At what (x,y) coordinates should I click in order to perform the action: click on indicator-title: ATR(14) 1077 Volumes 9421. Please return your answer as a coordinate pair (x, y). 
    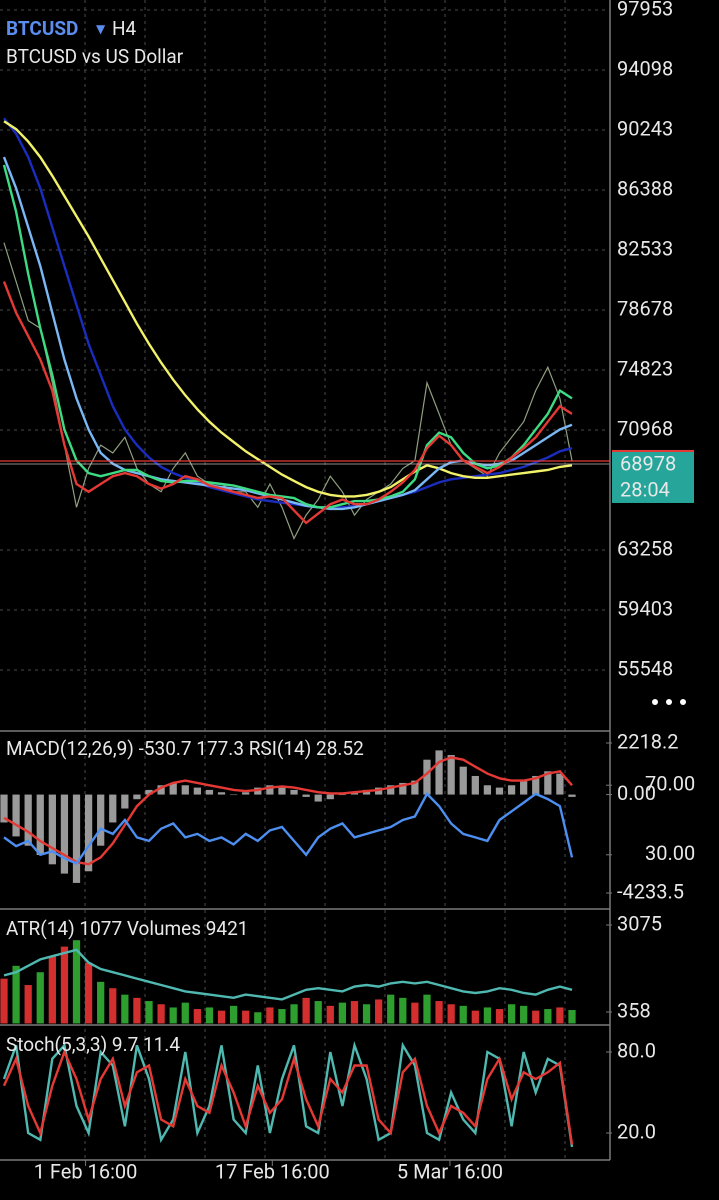
    Looking at the image, I should click on (127, 928).